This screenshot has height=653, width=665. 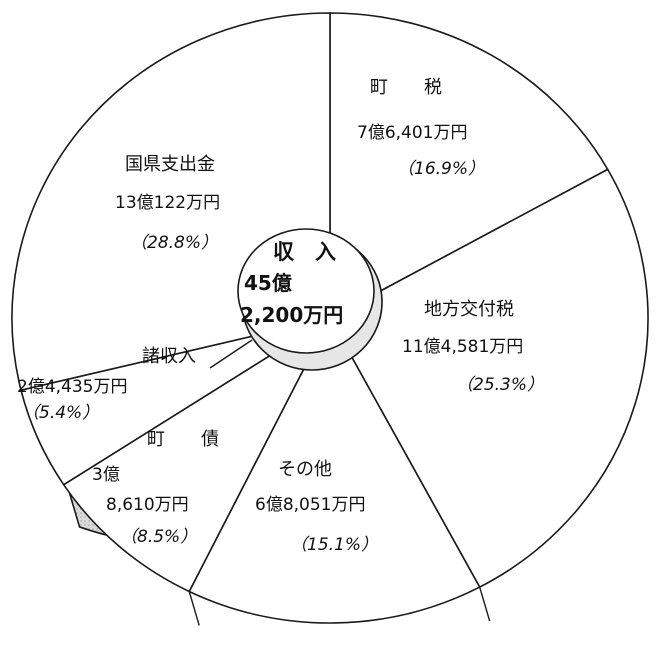 What do you see at coordinates (441, 169) in the screenshot?
I see `slice-label-percent: （16.9%）` at bounding box center [441, 169].